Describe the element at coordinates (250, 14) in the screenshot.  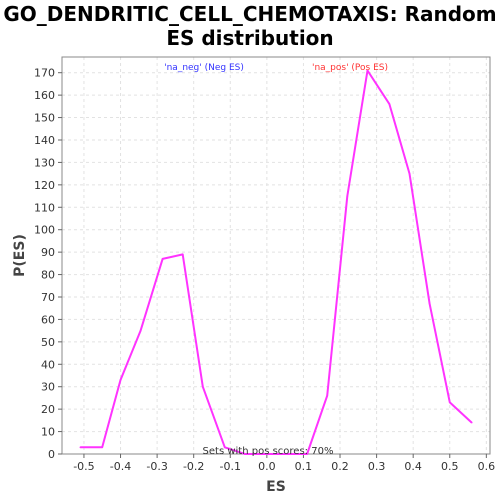
I see `chart-title-line-1: GO_DENDRITIC_CELL_CHEMOTAXIS: Random` at that location.